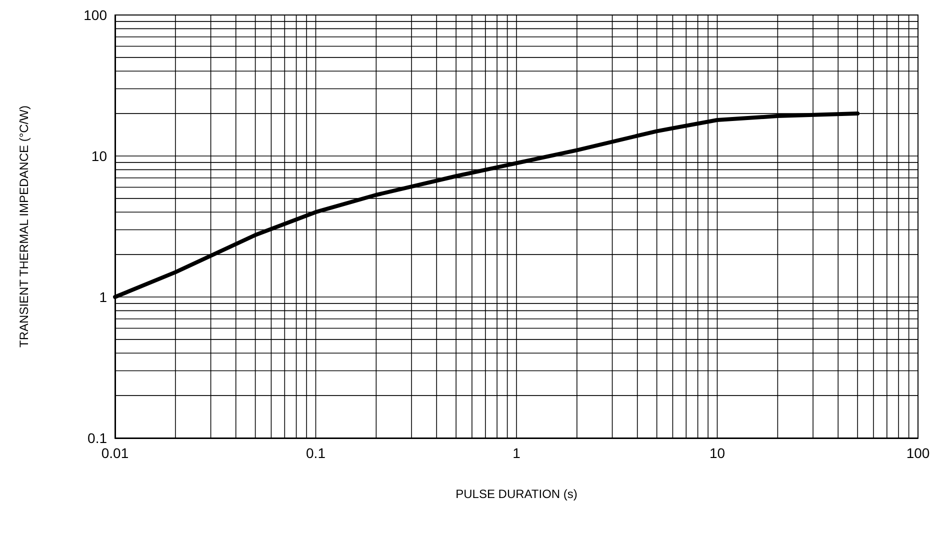  Describe the element at coordinates (99, 156) in the screenshot. I see `y-tick-label: 10` at that location.